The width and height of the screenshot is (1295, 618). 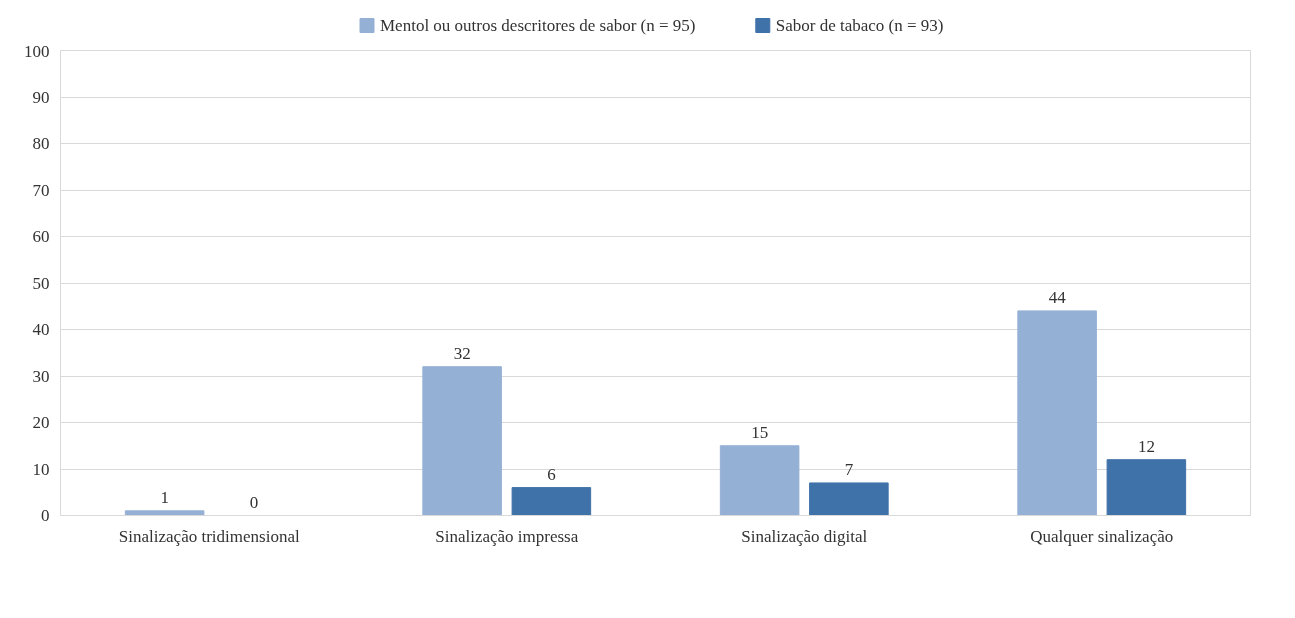 What do you see at coordinates (41, 190) in the screenshot?
I see `y-tick-label: 70` at bounding box center [41, 190].